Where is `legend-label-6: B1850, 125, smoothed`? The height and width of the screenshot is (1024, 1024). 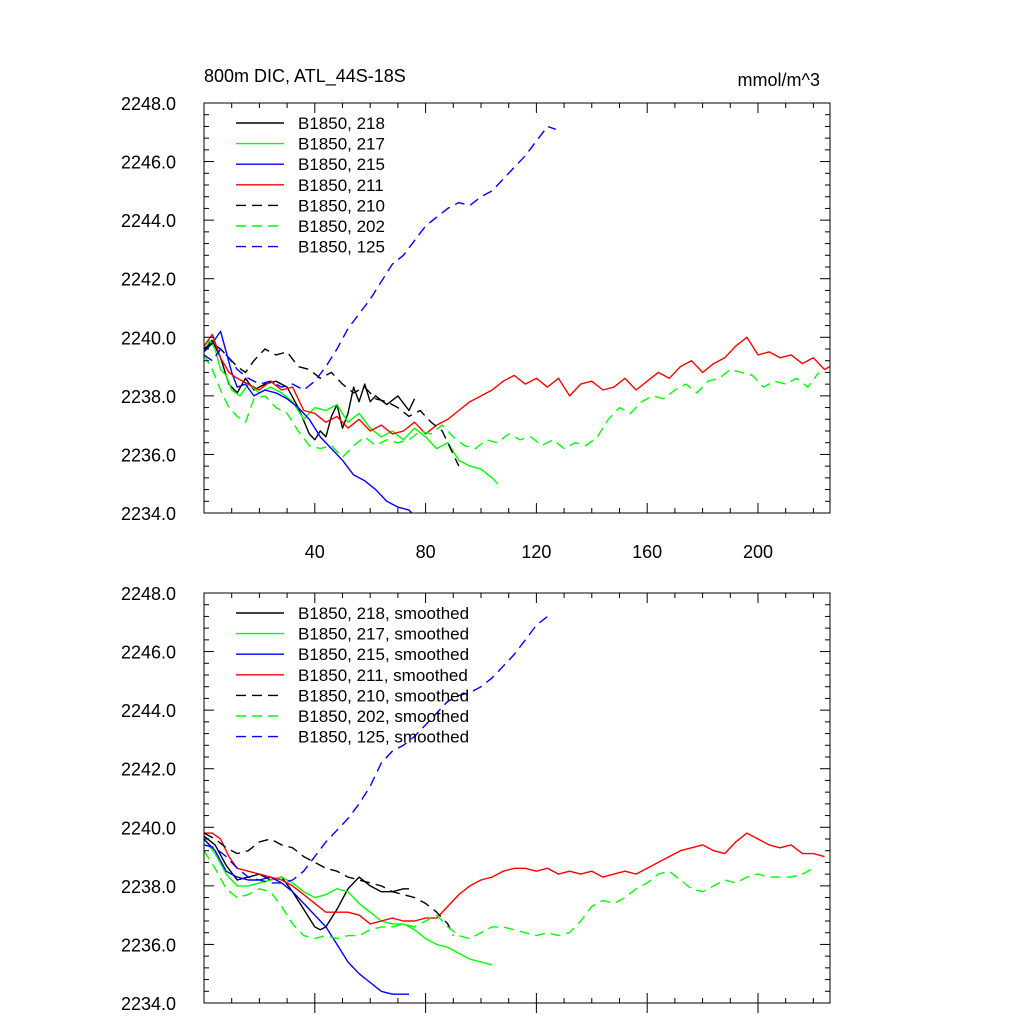 legend-label-6: B1850, 125, smoothed is located at coordinates (383, 737).